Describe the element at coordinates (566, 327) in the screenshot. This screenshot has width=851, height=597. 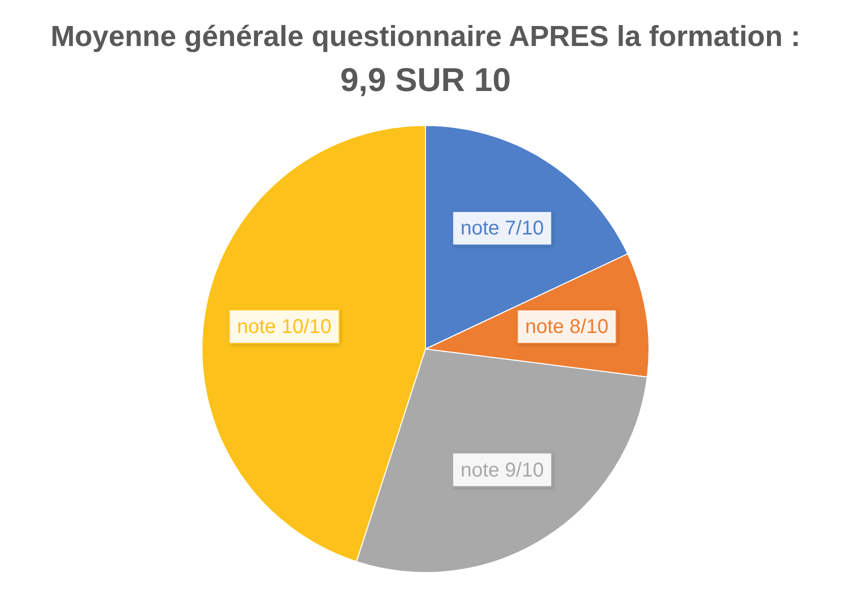
I see `slice-label: note 8/10` at that location.